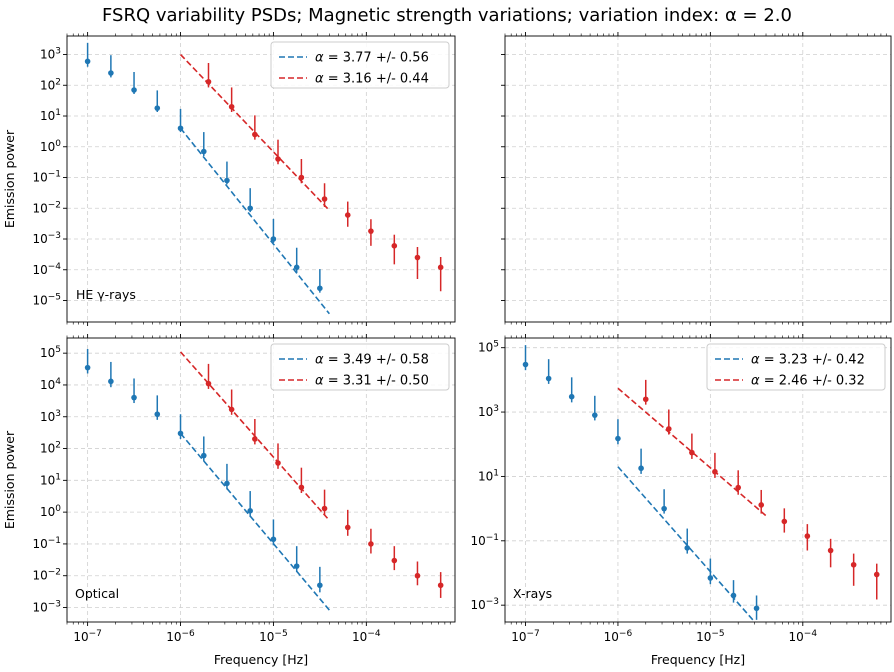 Image resolution: width=894 pixels, height=672 pixels. I want to click on y-tick-label: 10⁻⁵, so click(46, 300).